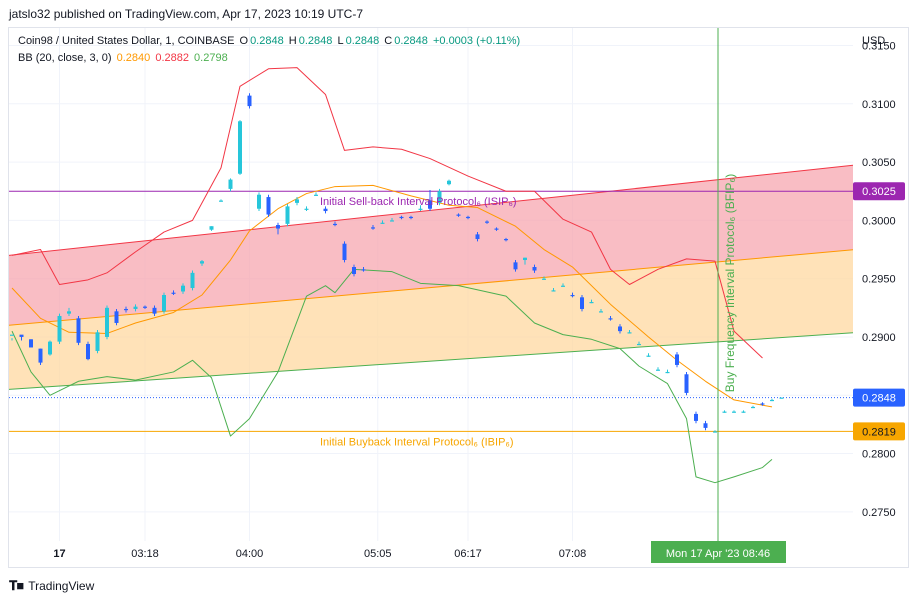 The image size is (919, 603). What do you see at coordinates (879, 455) in the screenshot?
I see `y-tick-label: 0.2800` at bounding box center [879, 455].